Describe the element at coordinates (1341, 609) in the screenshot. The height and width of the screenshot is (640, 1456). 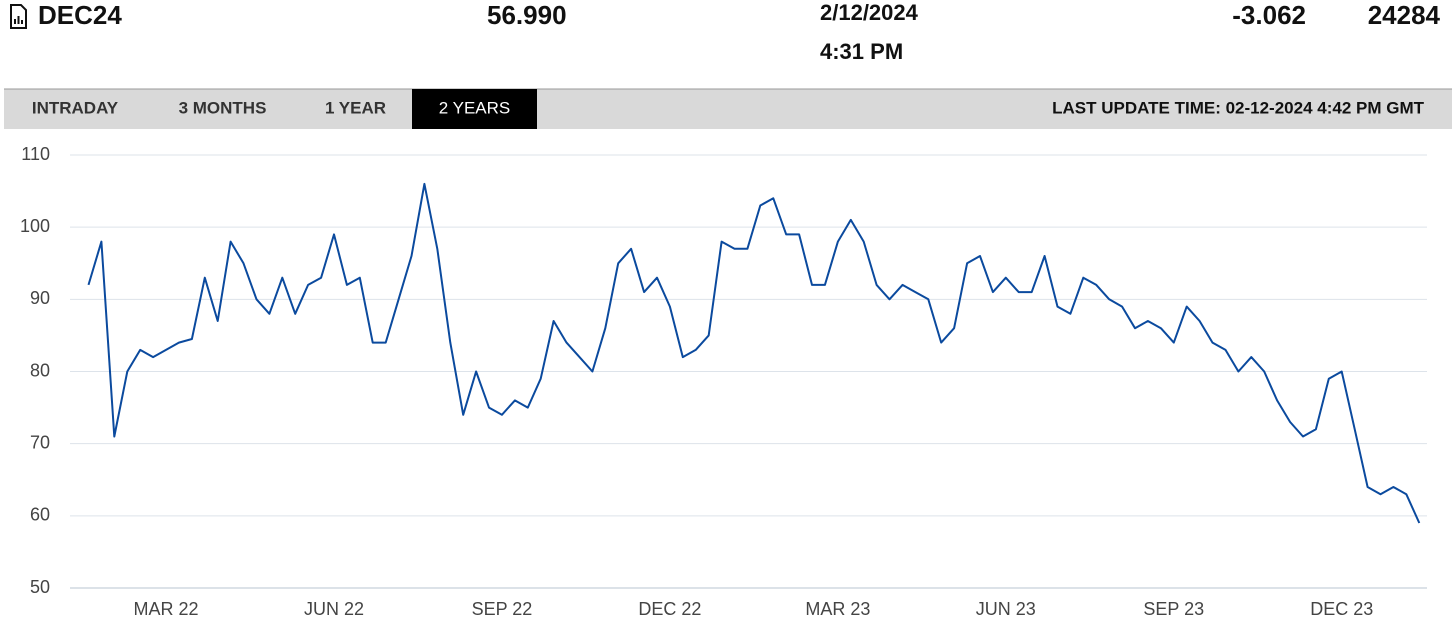
I see `x-tick-label: DEC 23` at that location.